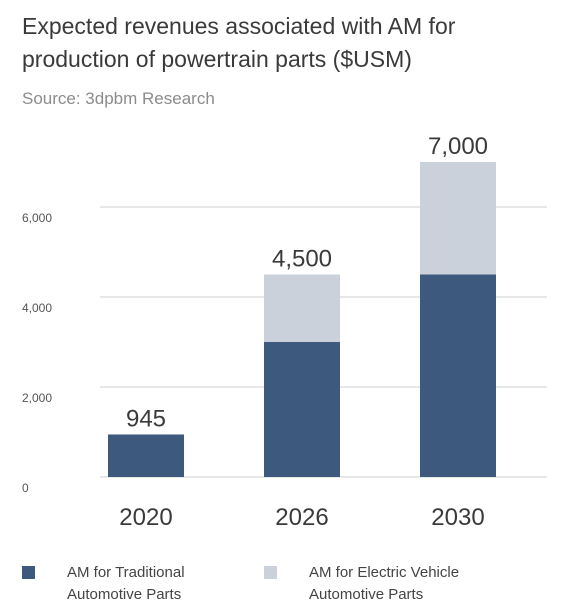 Image resolution: width=562 pixels, height=616 pixels. Describe the element at coordinates (37, 398) in the screenshot. I see `y-tick-label: 2,000` at that location.